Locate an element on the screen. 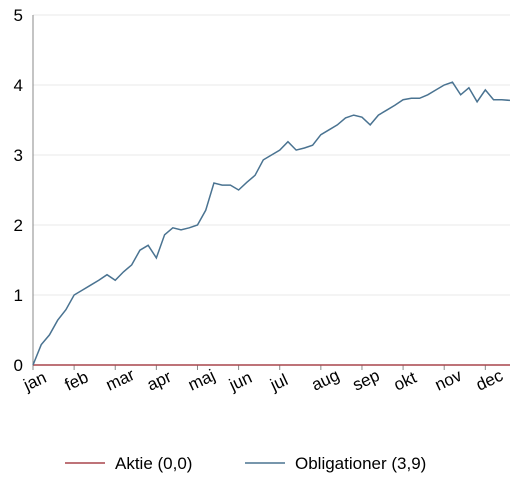 The height and width of the screenshot is (482, 510). x-tick-label: feb is located at coordinates (76, 380).